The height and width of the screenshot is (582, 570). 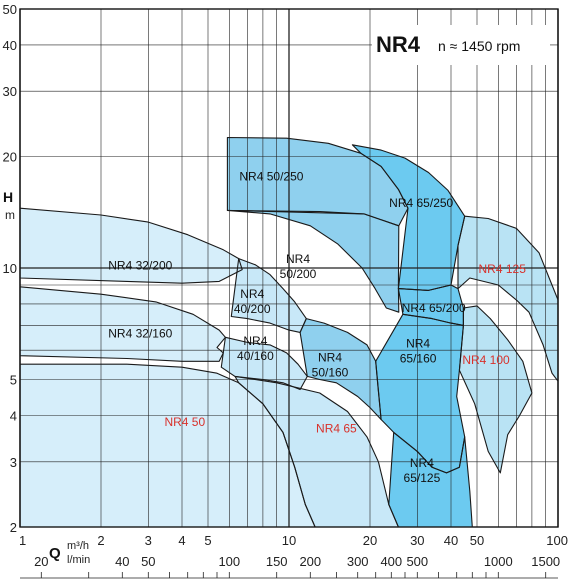 What do you see at coordinates (255, 341) in the screenshot?
I see `label-nr4-40-160-line1: NR4` at bounding box center [255, 341].